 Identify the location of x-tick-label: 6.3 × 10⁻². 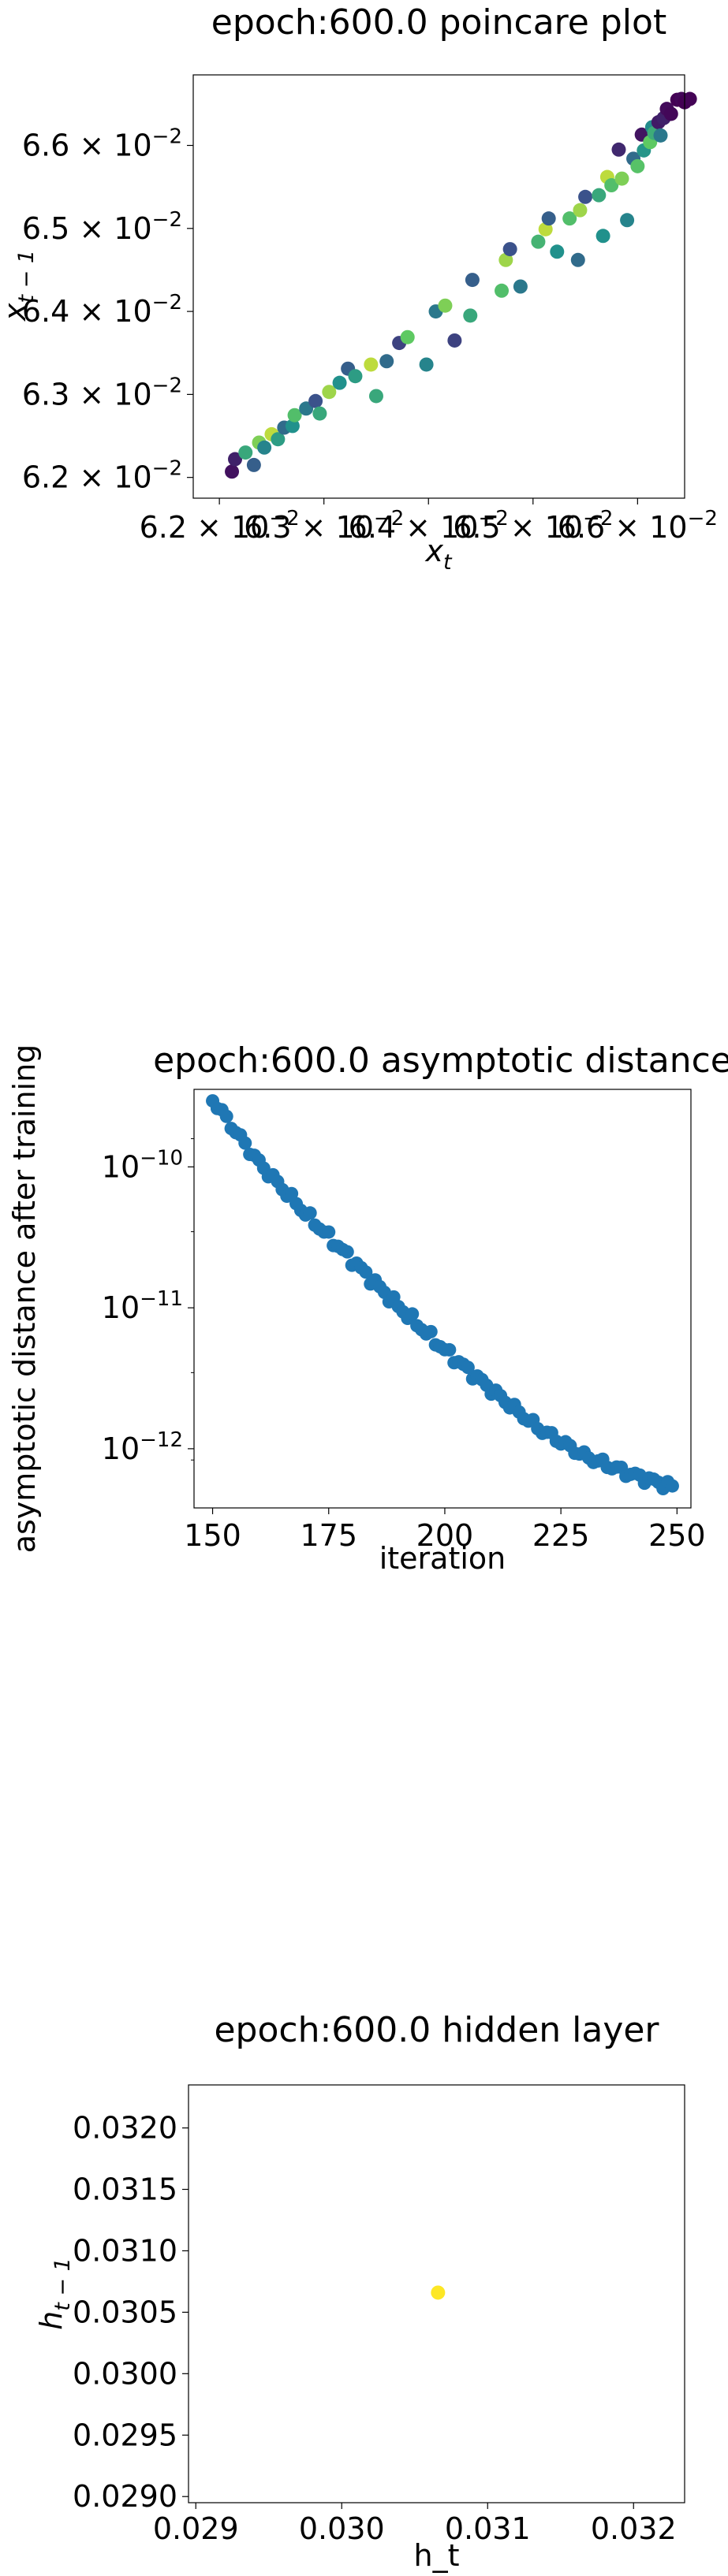
(324, 526).